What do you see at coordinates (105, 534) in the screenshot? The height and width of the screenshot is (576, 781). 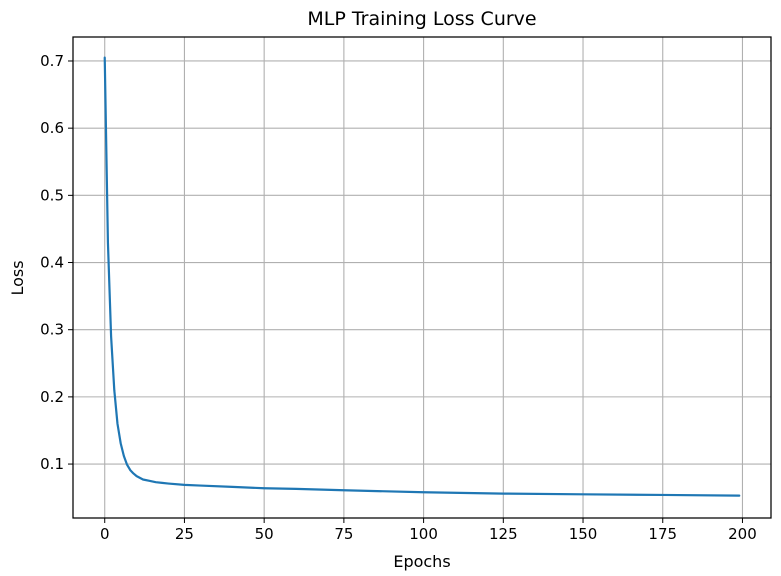 I see `x-tick-label: 0` at bounding box center [105, 534].